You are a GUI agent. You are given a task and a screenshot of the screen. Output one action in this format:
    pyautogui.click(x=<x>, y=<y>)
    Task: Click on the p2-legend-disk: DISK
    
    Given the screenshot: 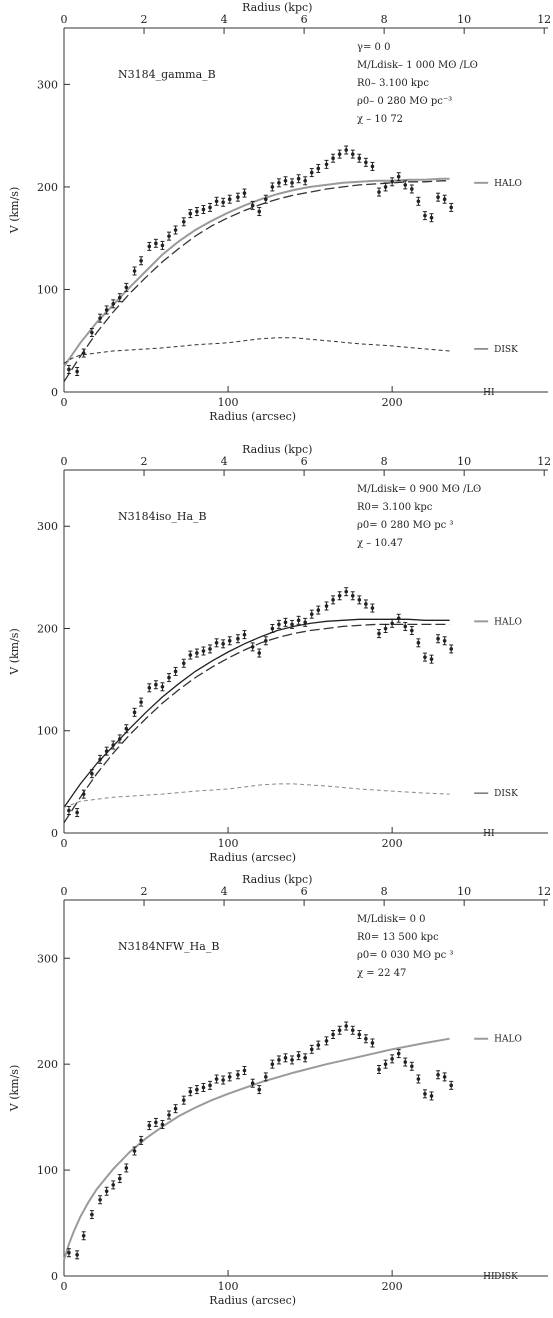 What is the action you would take?
    pyautogui.click(x=506, y=794)
    